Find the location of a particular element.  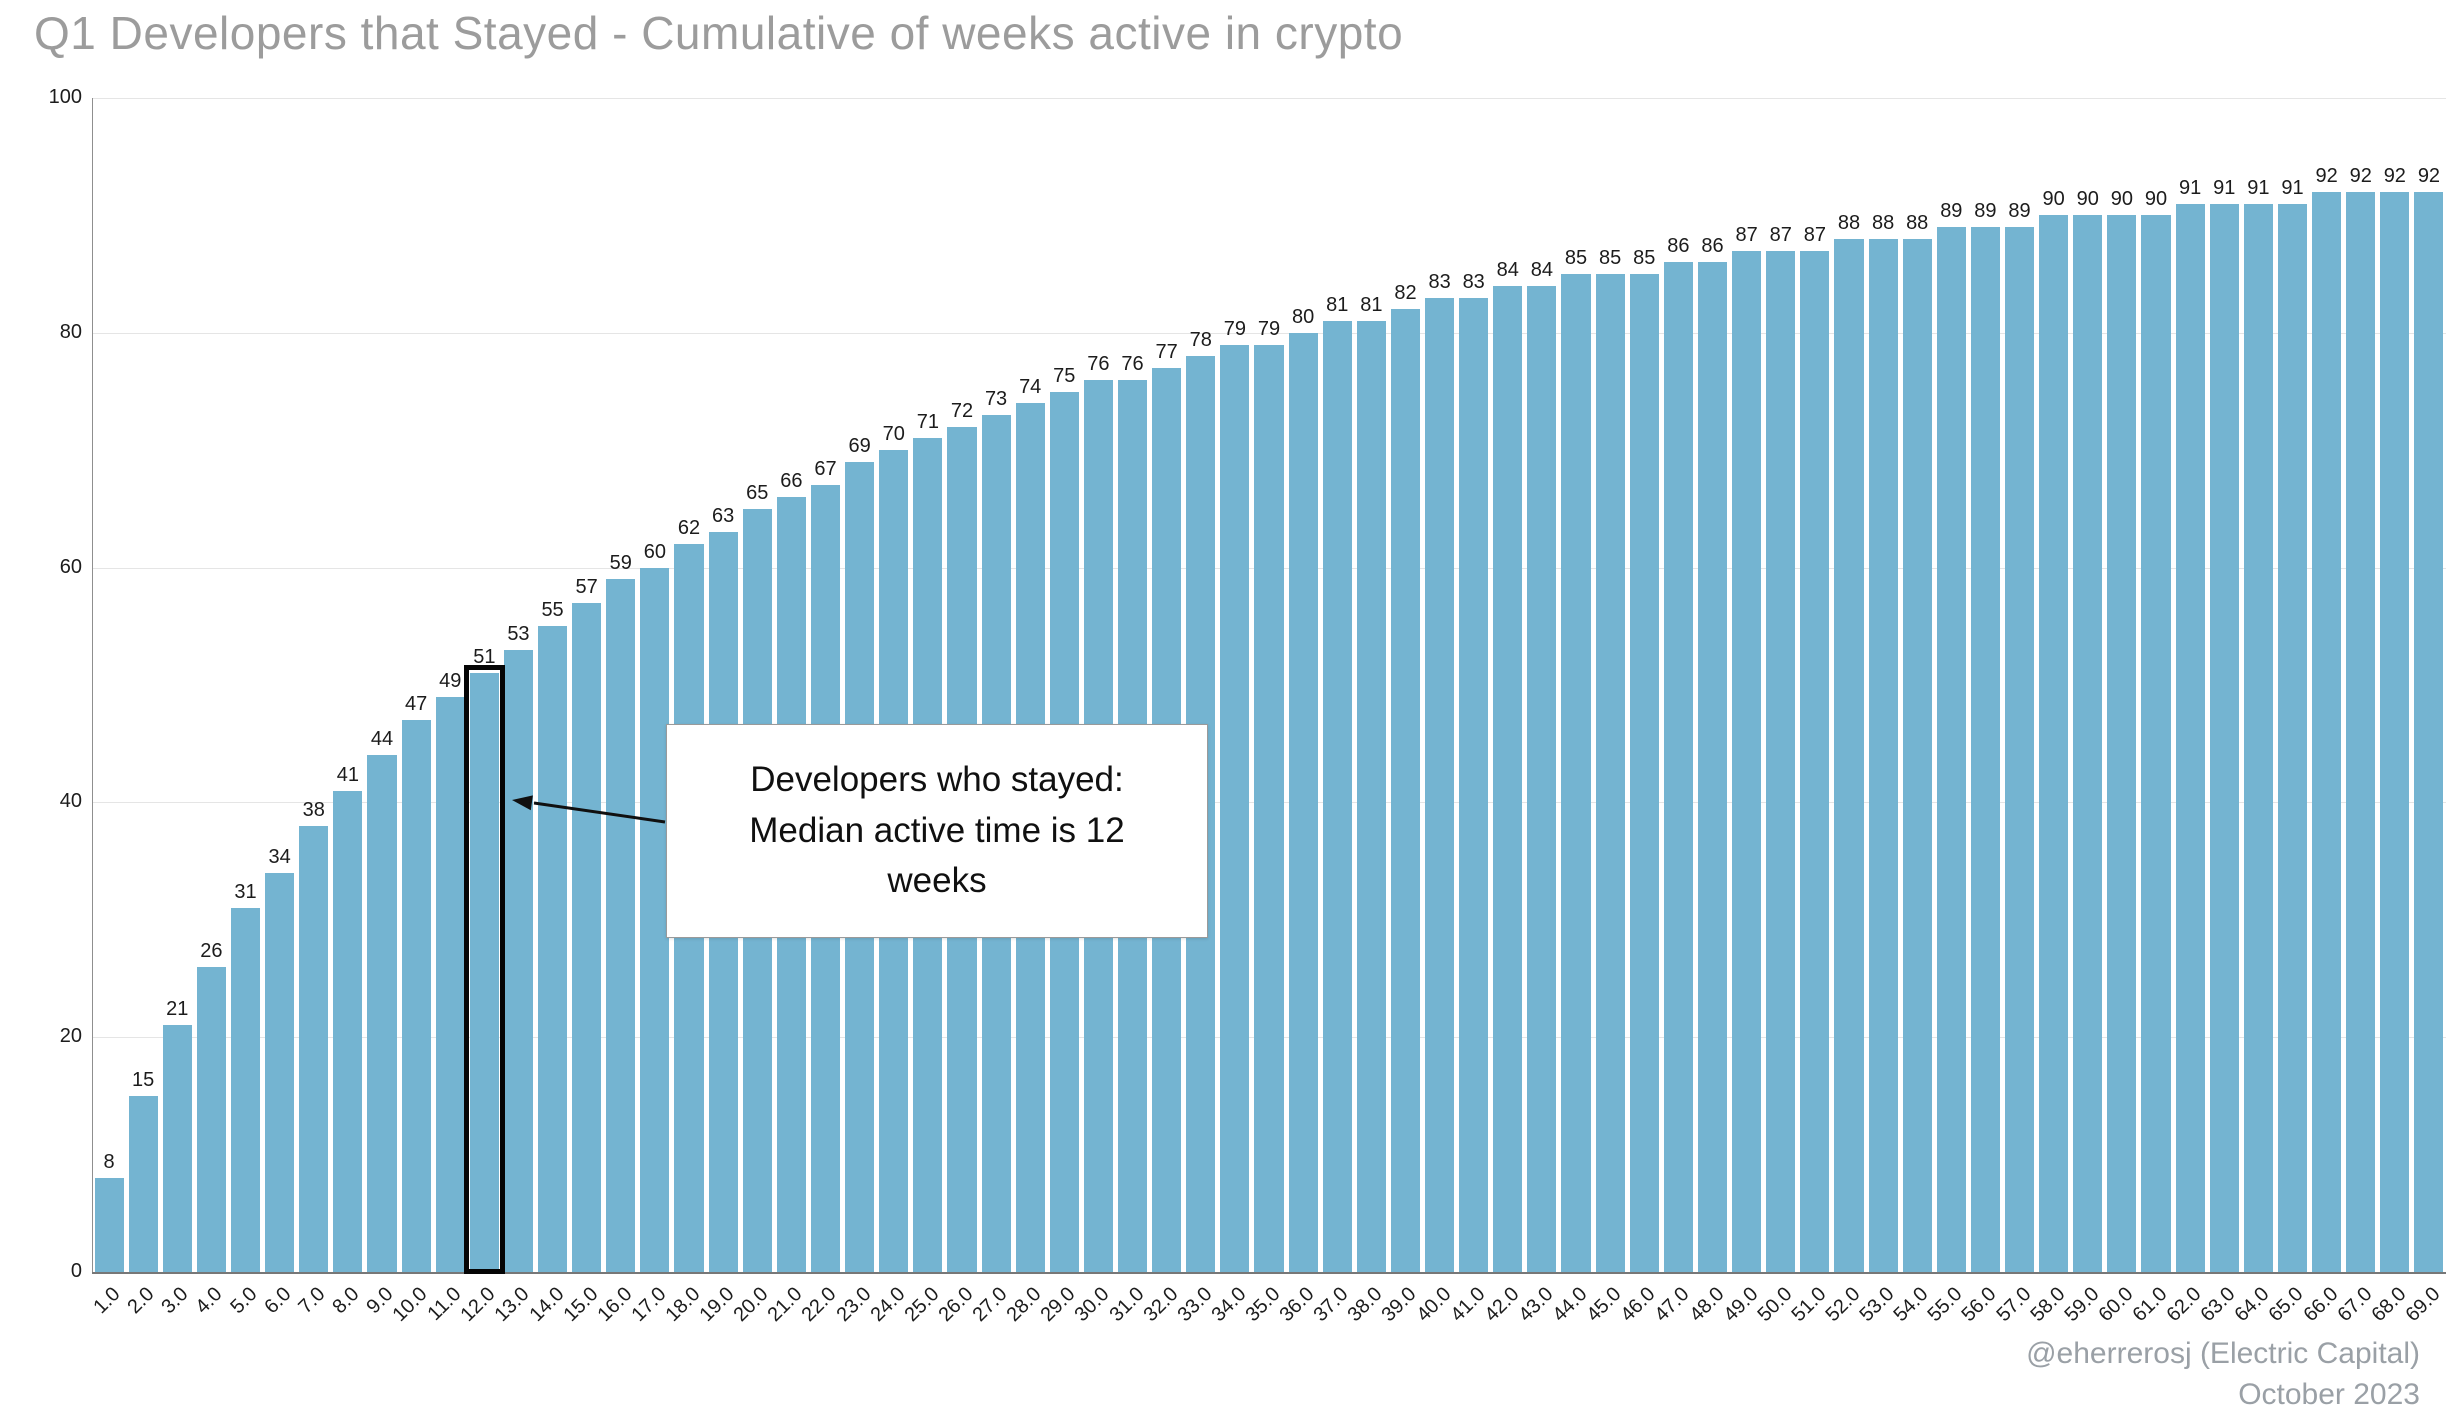

bar-value-label: 15 is located at coordinates (143, 1079).